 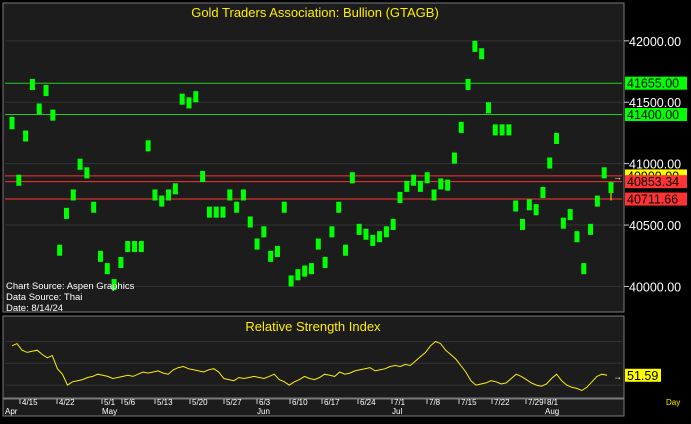 I want to click on date-tick-label: 6/10, so click(x=300, y=402).